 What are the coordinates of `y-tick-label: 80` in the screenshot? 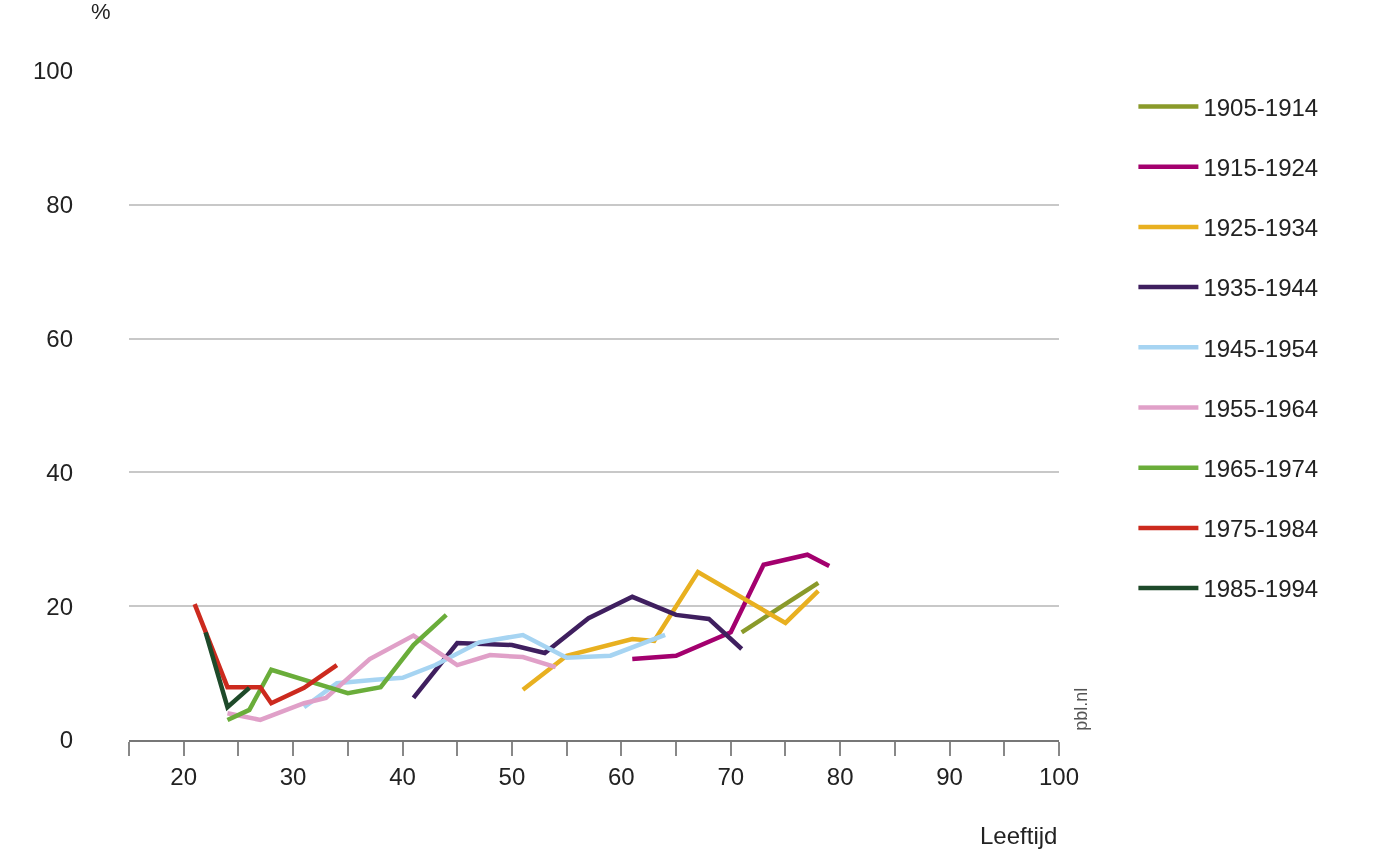 It's located at (59, 205).